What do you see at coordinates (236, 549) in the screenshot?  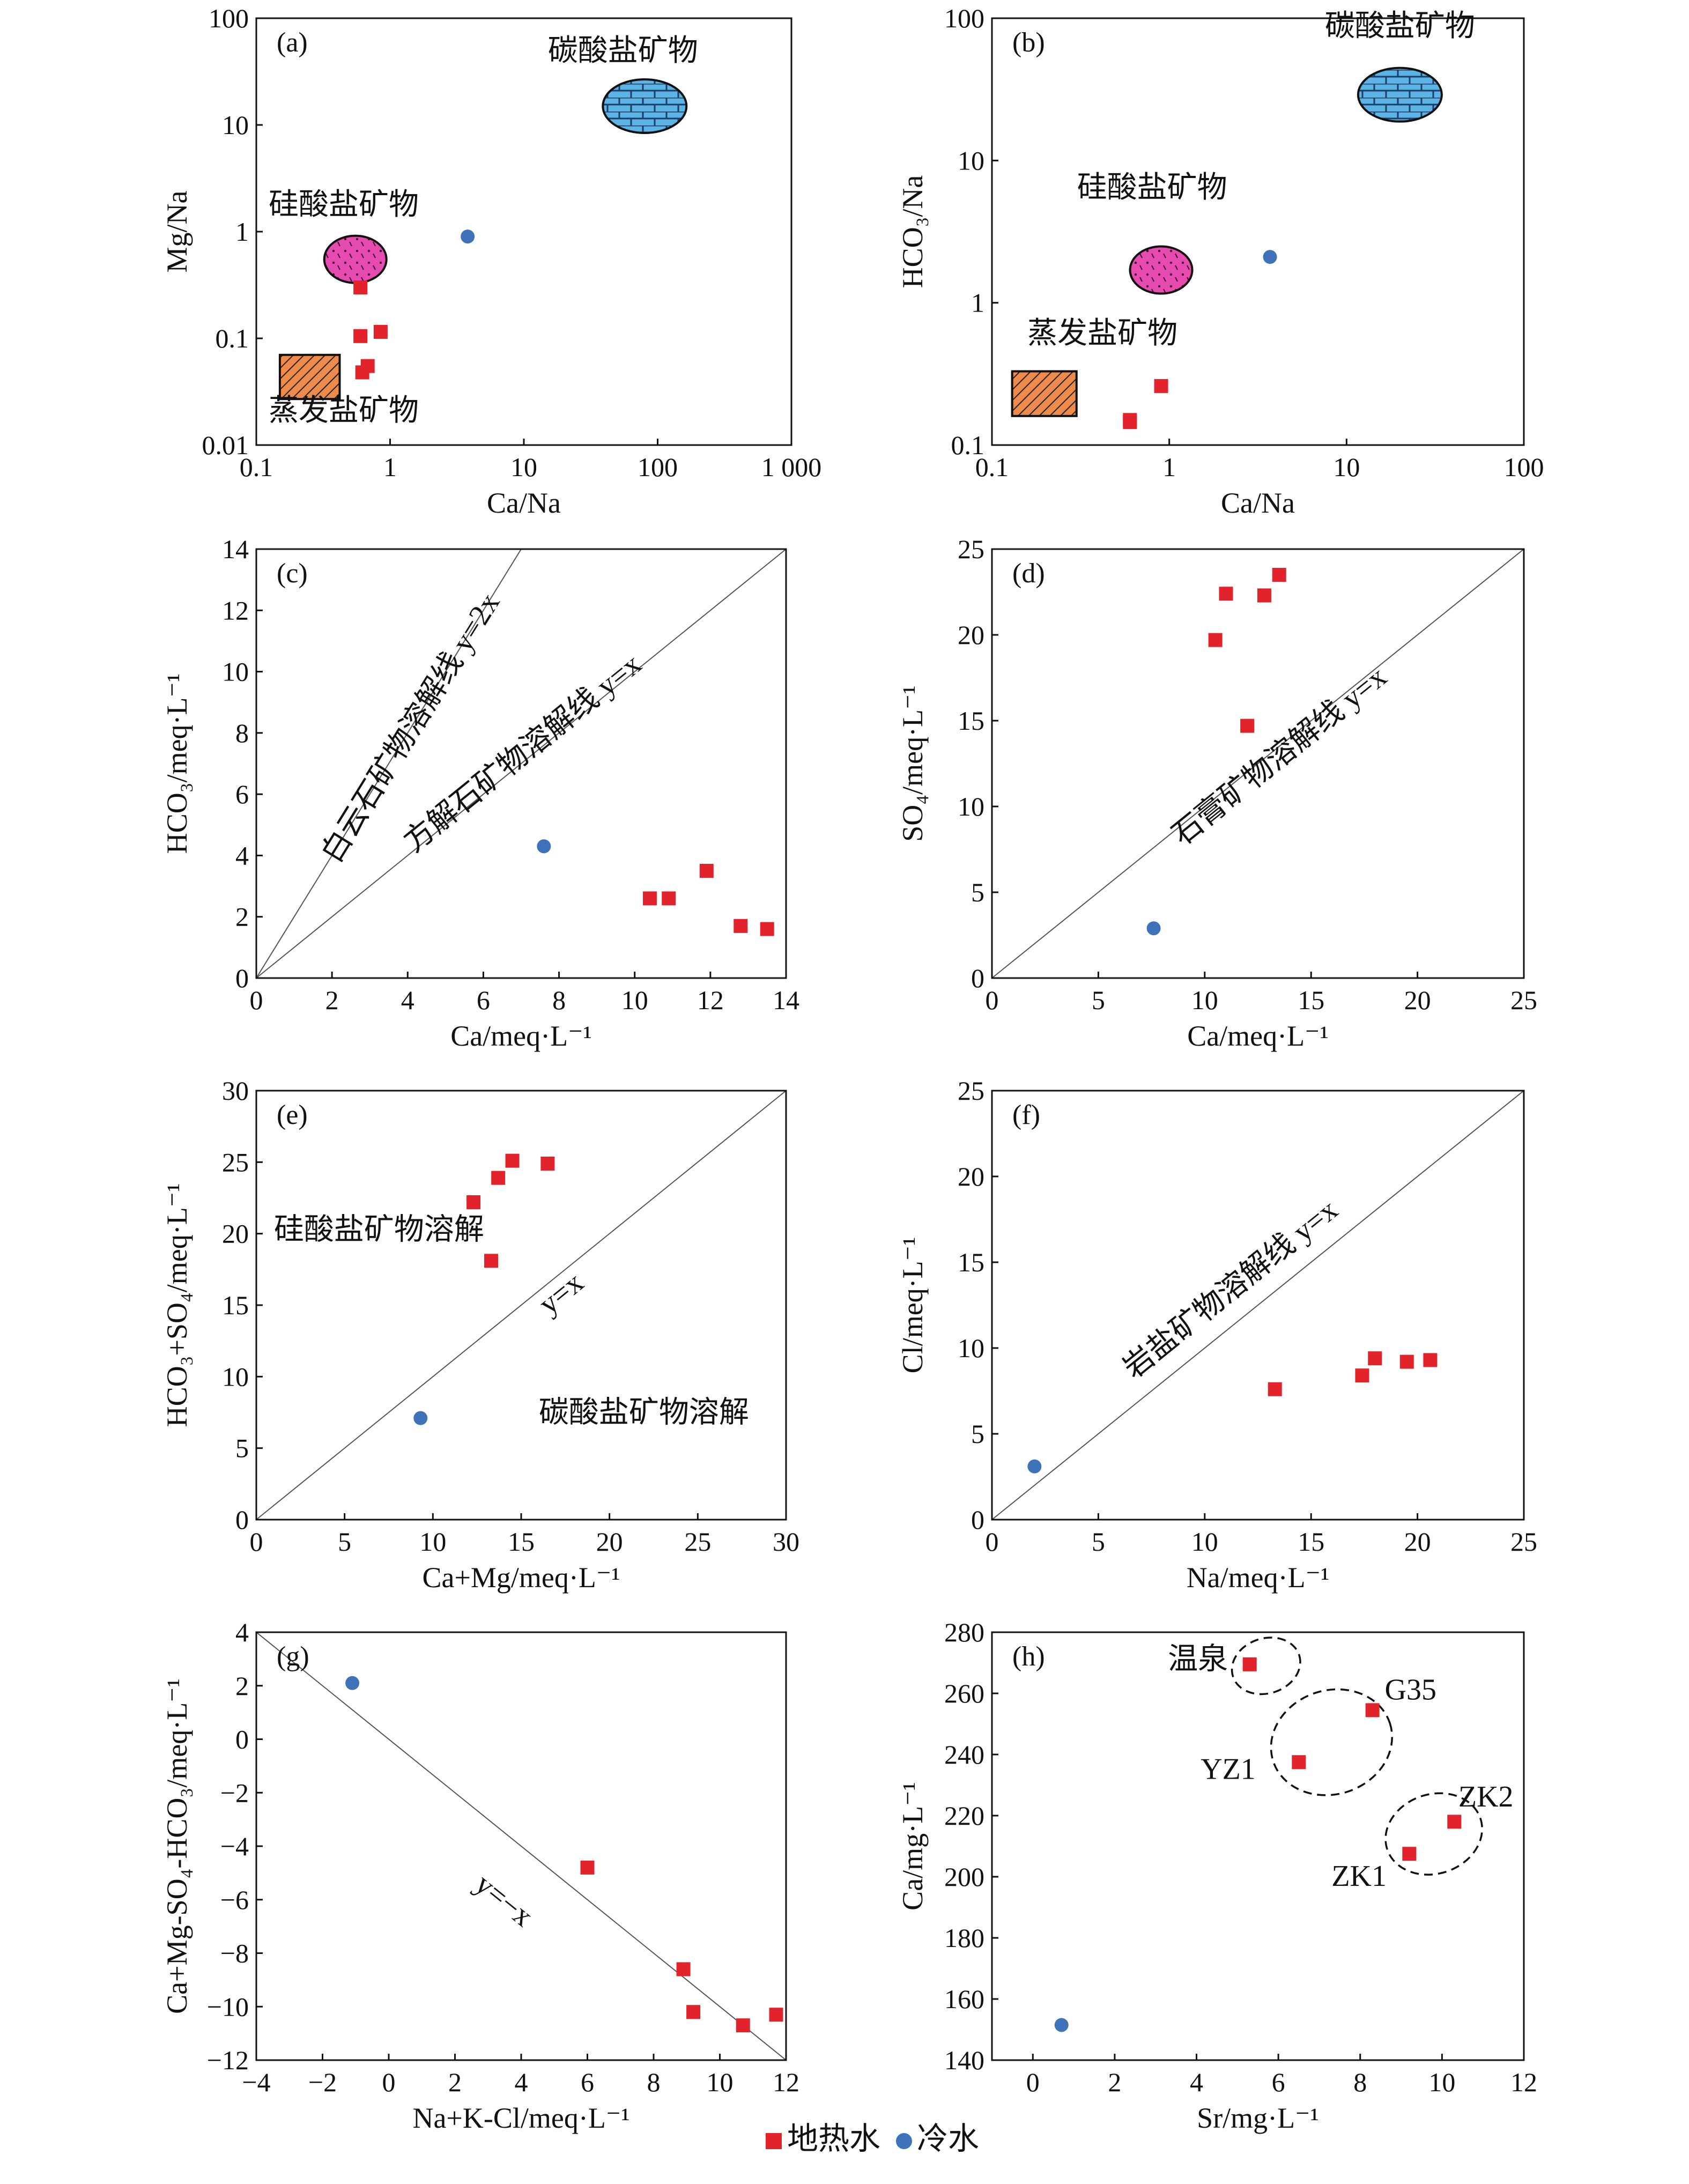 I see `y-tick-label-c-7: 14` at bounding box center [236, 549].